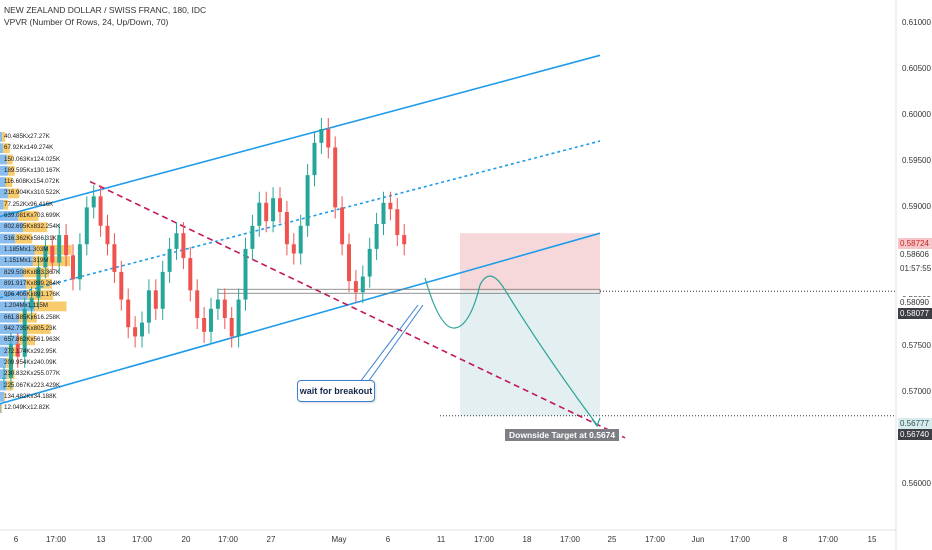 The image size is (932, 550). Describe the element at coordinates (698, 539) in the screenshot. I see `x-tick-label: Jun` at that location.